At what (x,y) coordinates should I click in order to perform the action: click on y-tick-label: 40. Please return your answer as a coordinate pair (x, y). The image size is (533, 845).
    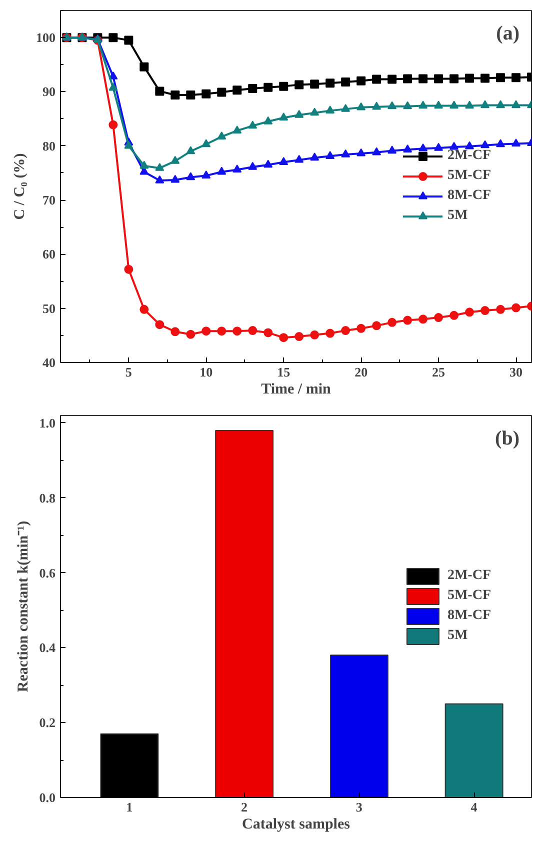
    Looking at the image, I should click on (49, 362).